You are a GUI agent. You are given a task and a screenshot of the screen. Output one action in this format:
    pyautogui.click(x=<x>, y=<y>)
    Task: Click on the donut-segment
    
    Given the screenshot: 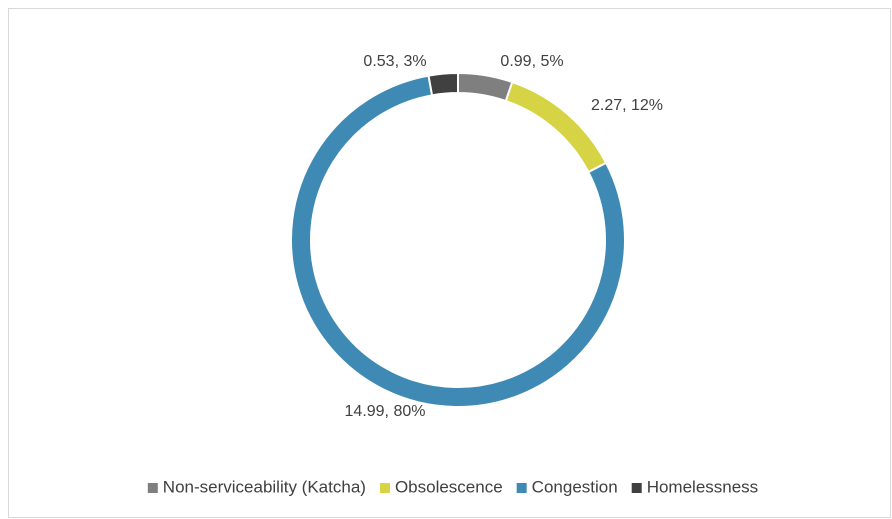 What is the action you would take?
    pyautogui.click(x=443, y=84)
    